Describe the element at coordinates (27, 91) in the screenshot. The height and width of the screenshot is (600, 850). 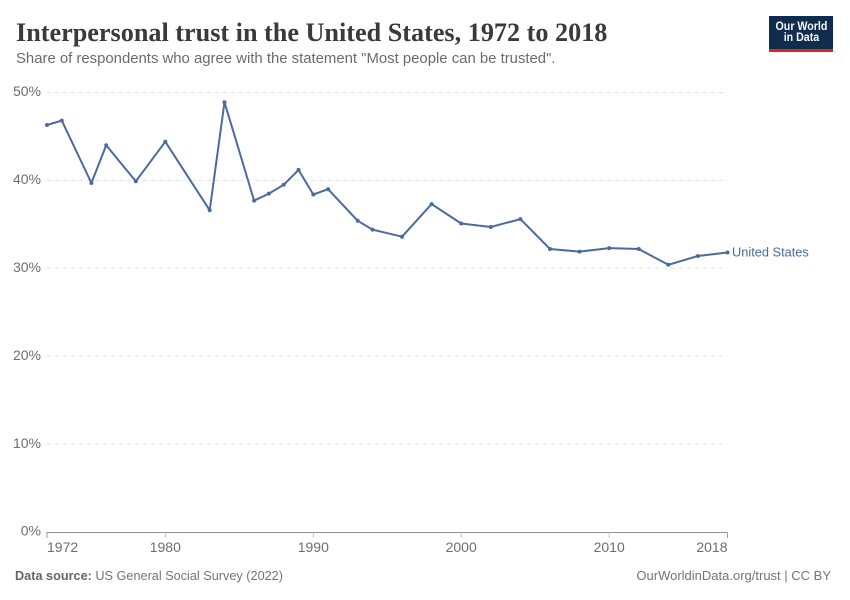
I see `svg-text: 50%` at that location.